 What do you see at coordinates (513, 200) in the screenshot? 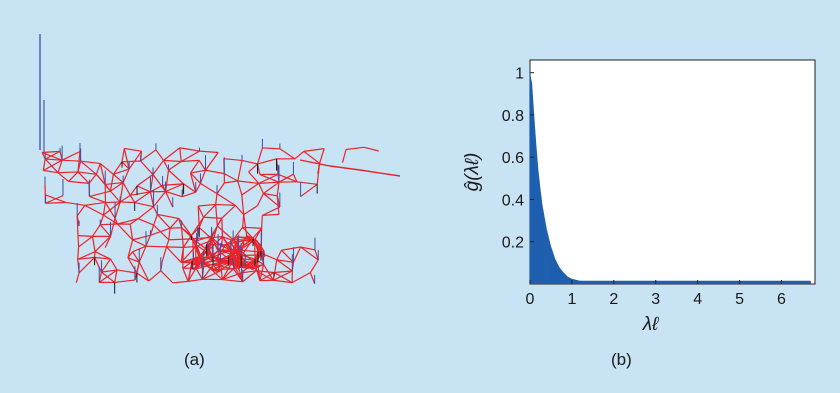
I see `y-tick-label: 0.4` at bounding box center [513, 200].